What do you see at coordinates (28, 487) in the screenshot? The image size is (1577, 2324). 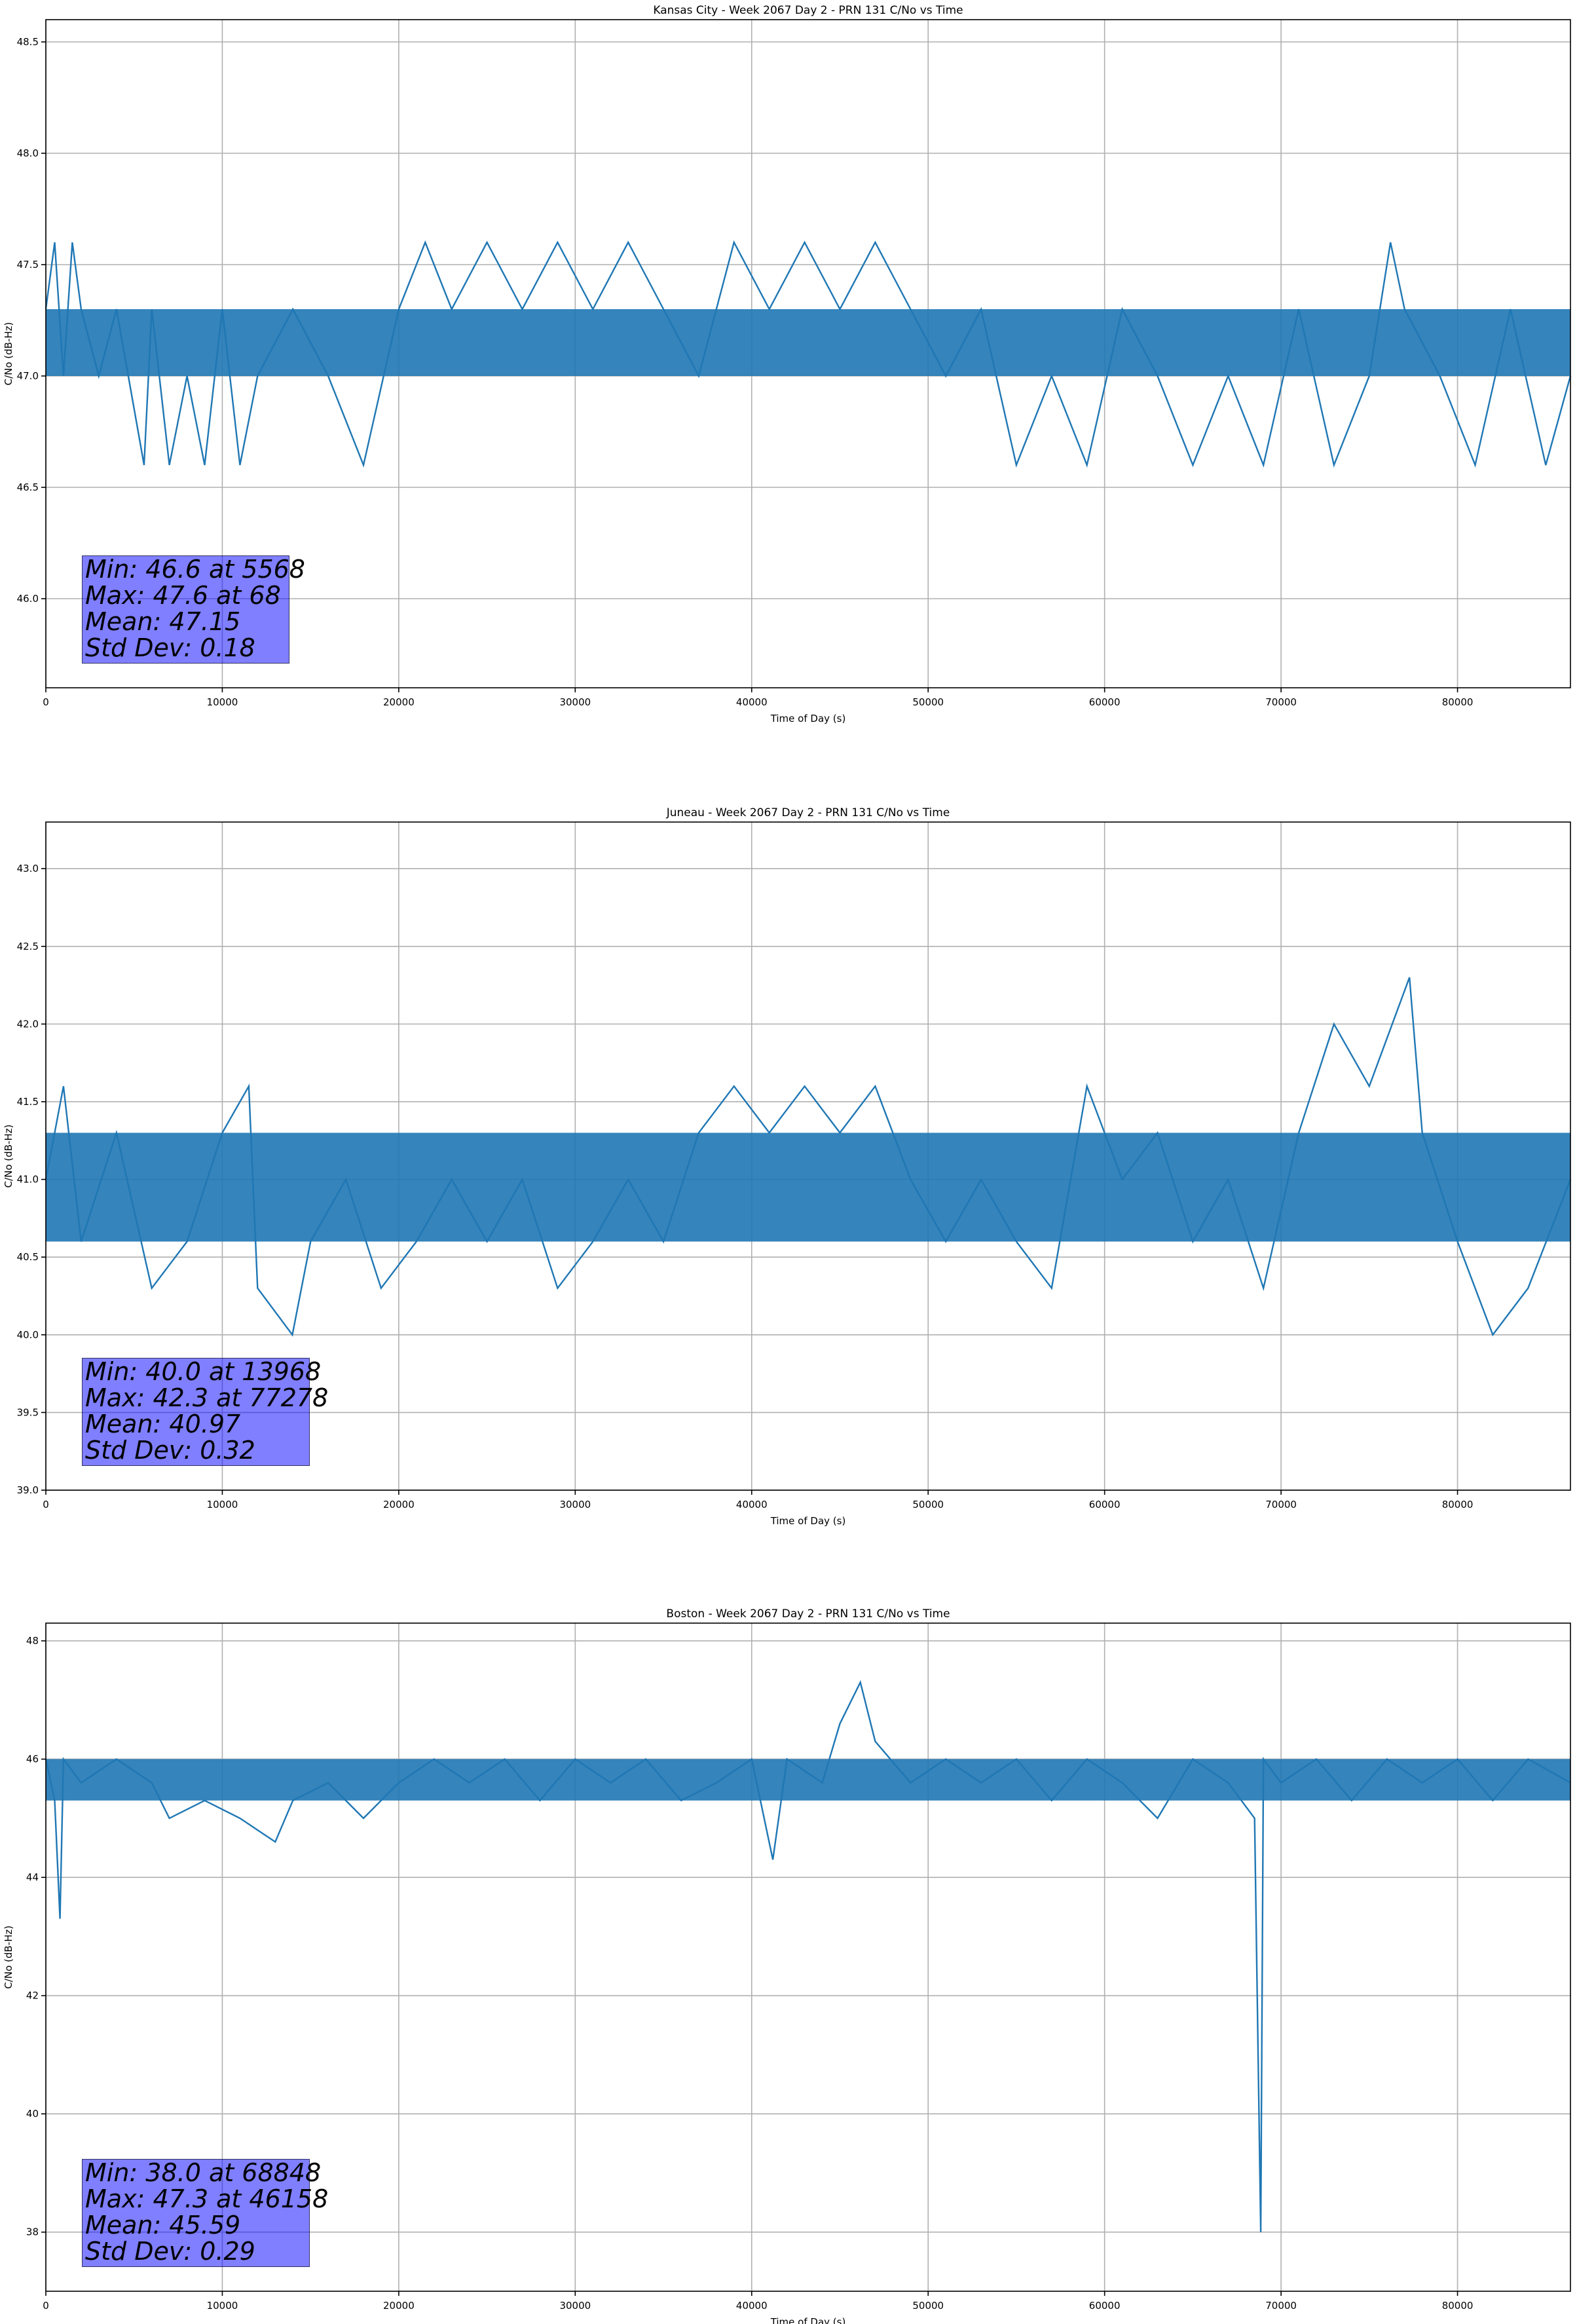 I see `y-tick-label: 46.5` at bounding box center [28, 487].